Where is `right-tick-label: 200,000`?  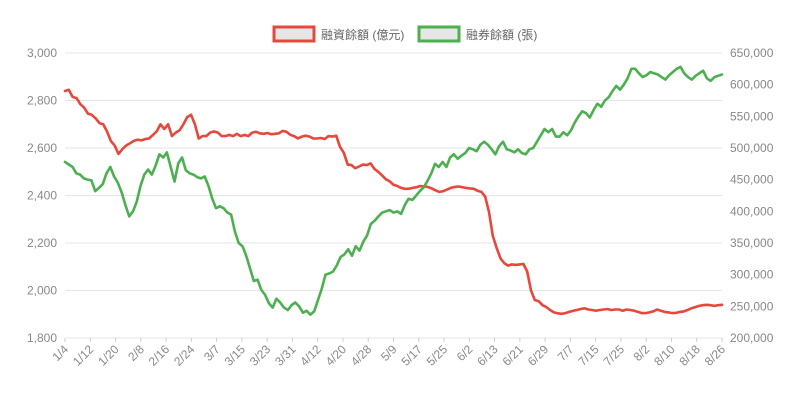 right-tick-label: 200,000 is located at coordinates (752, 338).